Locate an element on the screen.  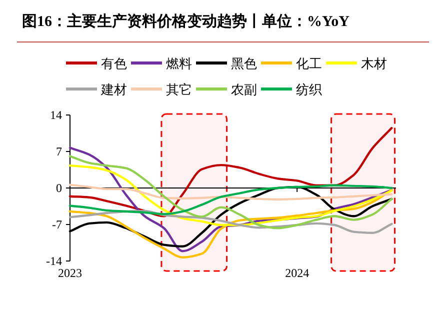
y-tick-label: 14 is located at coordinates (56, 115).